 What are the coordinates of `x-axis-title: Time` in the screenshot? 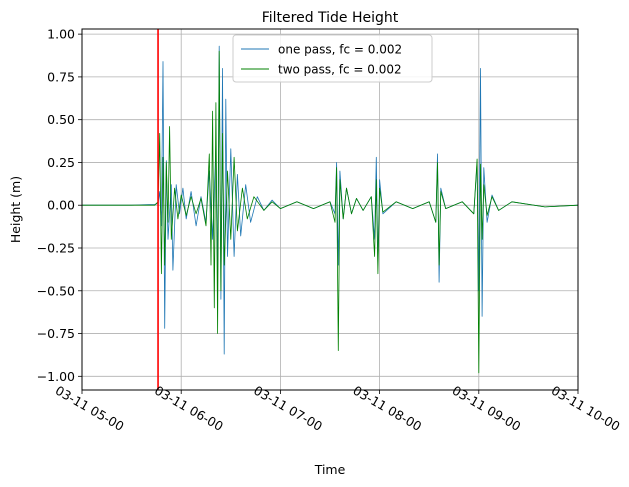 It's located at (330, 469).